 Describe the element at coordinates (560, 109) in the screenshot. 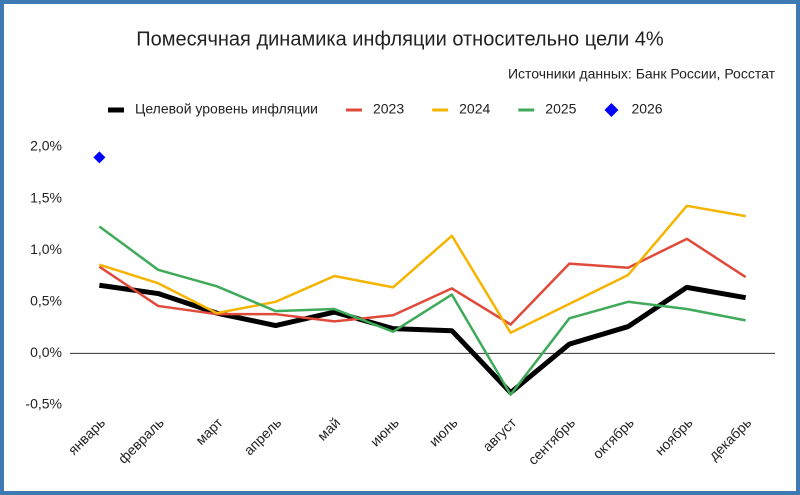

I see `legend-label: 2025` at that location.